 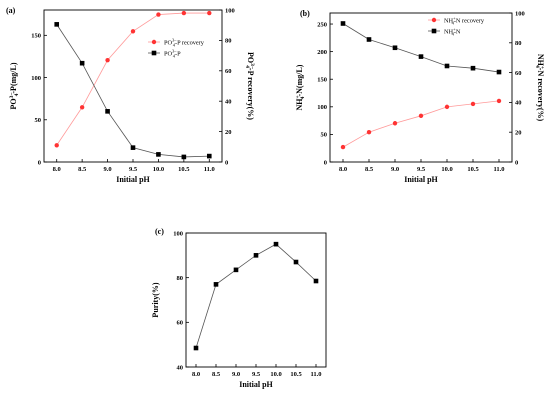 I want to click on y-tick-label: 40, so click(x=180, y=367).